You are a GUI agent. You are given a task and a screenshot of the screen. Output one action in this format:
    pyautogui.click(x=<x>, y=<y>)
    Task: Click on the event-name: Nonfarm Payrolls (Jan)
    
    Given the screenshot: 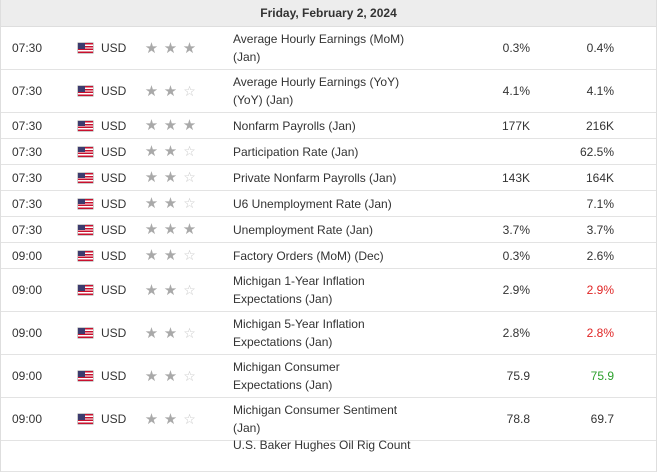 What is the action you would take?
    pyautogui.click(x=294, y=125)
    